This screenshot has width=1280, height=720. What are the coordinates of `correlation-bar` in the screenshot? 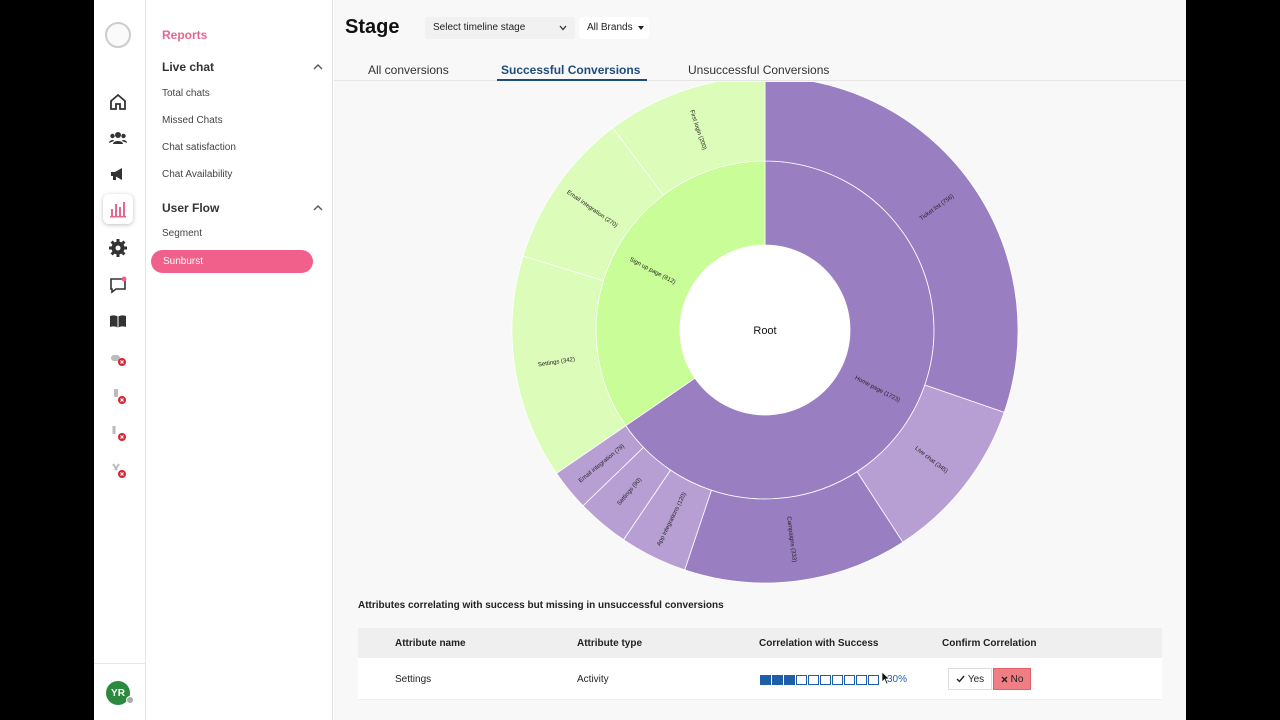 It's located at (819, 680).